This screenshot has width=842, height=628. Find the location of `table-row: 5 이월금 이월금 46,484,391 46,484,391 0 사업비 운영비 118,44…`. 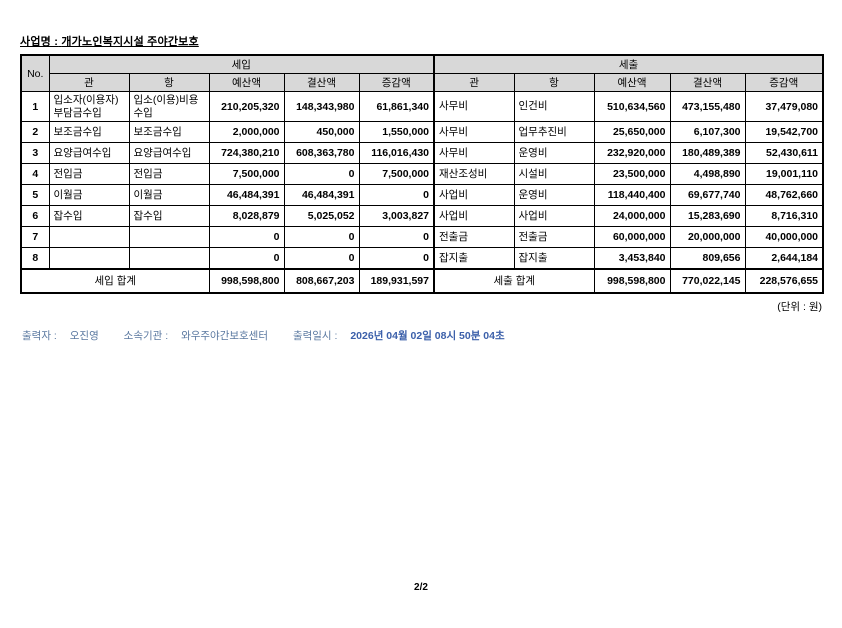

table-row: 5 이월금 이월금 46,484,391 46,484,391 0 사업비 운영비 118,44… is located at coordinates (422, 195).